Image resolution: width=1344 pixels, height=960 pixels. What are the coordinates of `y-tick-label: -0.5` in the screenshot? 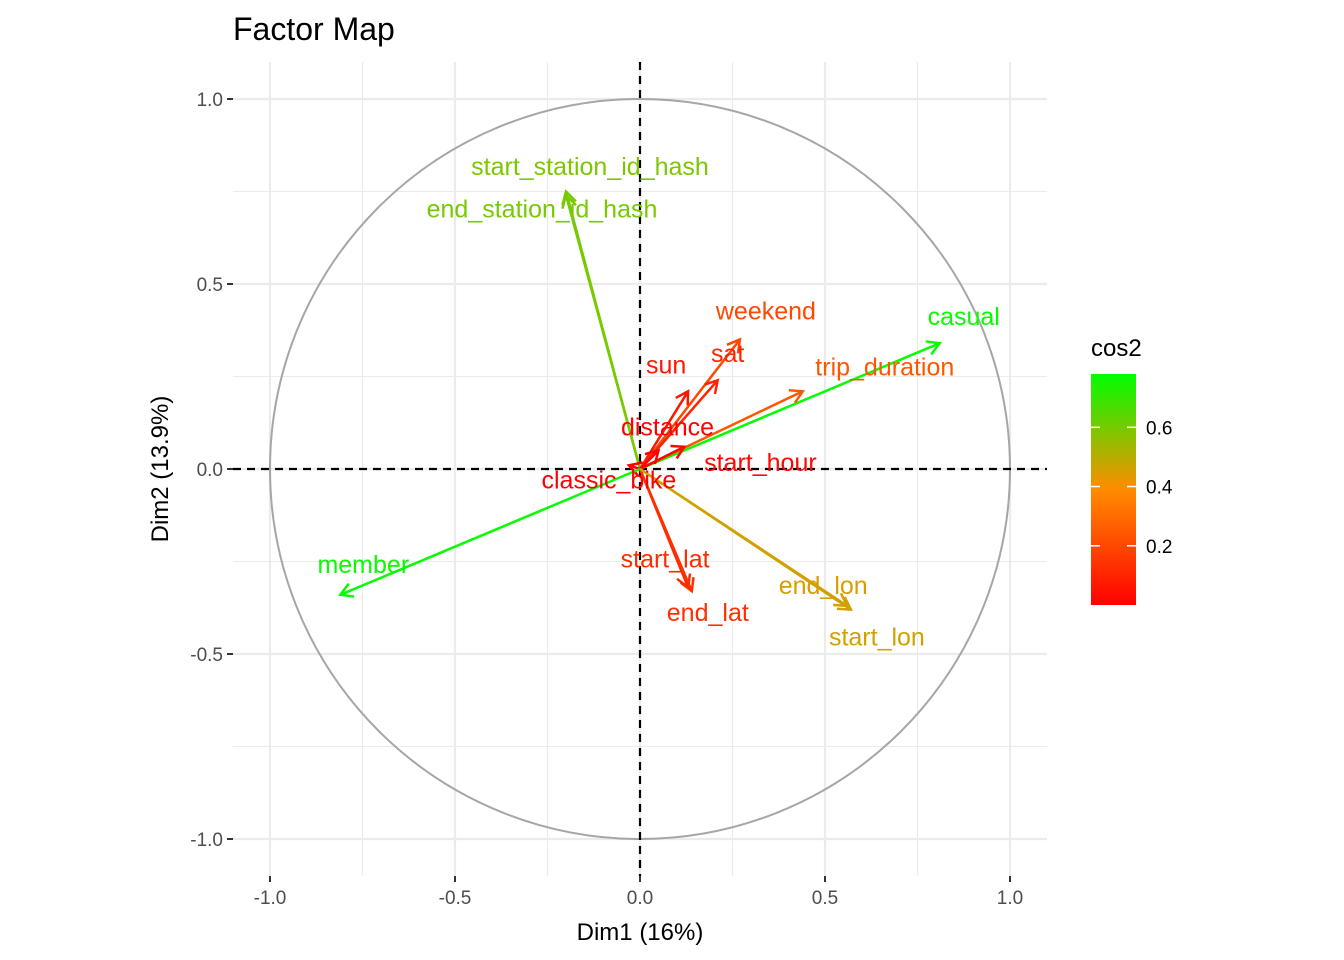 It's located at (206, 655).